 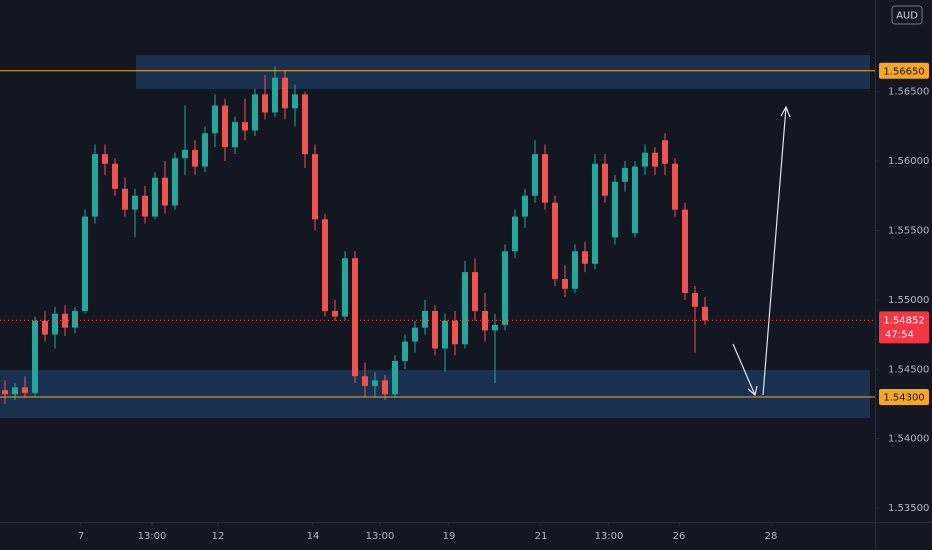 I want to click on y-tick-label: 1.55500, so click(x=908, y=230).